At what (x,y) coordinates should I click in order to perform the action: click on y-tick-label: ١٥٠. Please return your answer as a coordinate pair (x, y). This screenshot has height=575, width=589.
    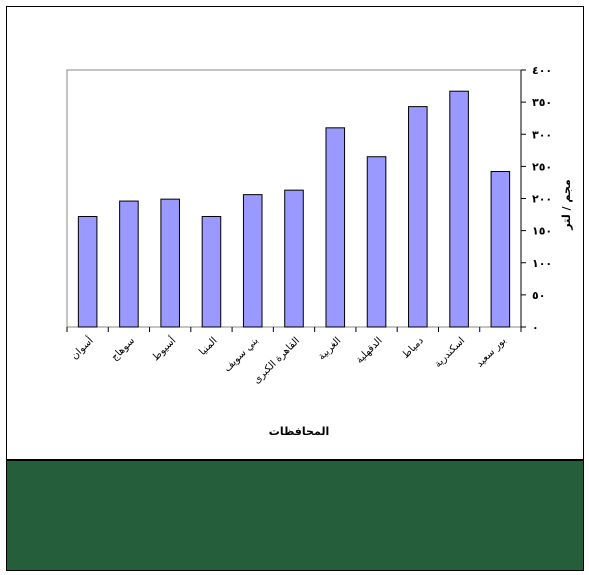
    Looking at the image, I should click on (542, 231).